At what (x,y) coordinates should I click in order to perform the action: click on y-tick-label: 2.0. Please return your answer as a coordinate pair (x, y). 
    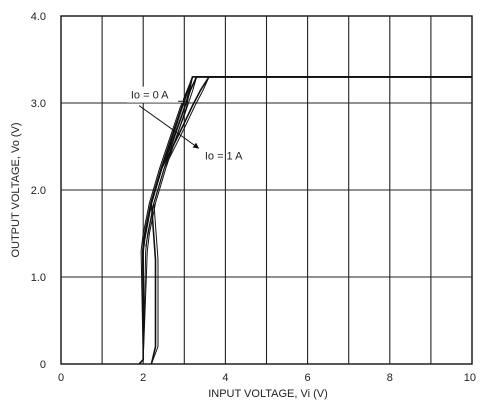
    Looking at the image, I should click on (38, 191).